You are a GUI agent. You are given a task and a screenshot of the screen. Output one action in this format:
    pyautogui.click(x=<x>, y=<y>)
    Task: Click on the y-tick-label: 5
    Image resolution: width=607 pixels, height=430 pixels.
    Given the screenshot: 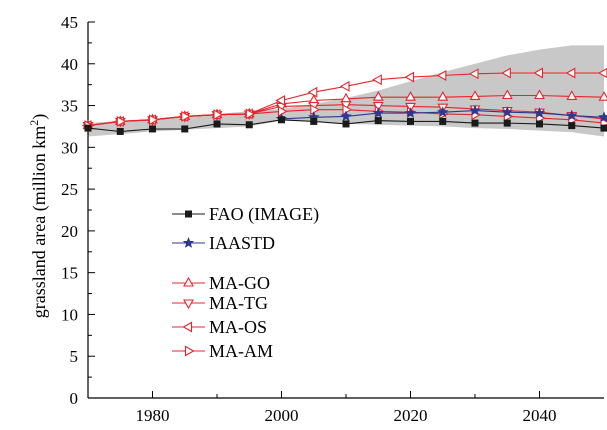 What is the action you would take?
    pyautogui.click(x=74, y=356)
    